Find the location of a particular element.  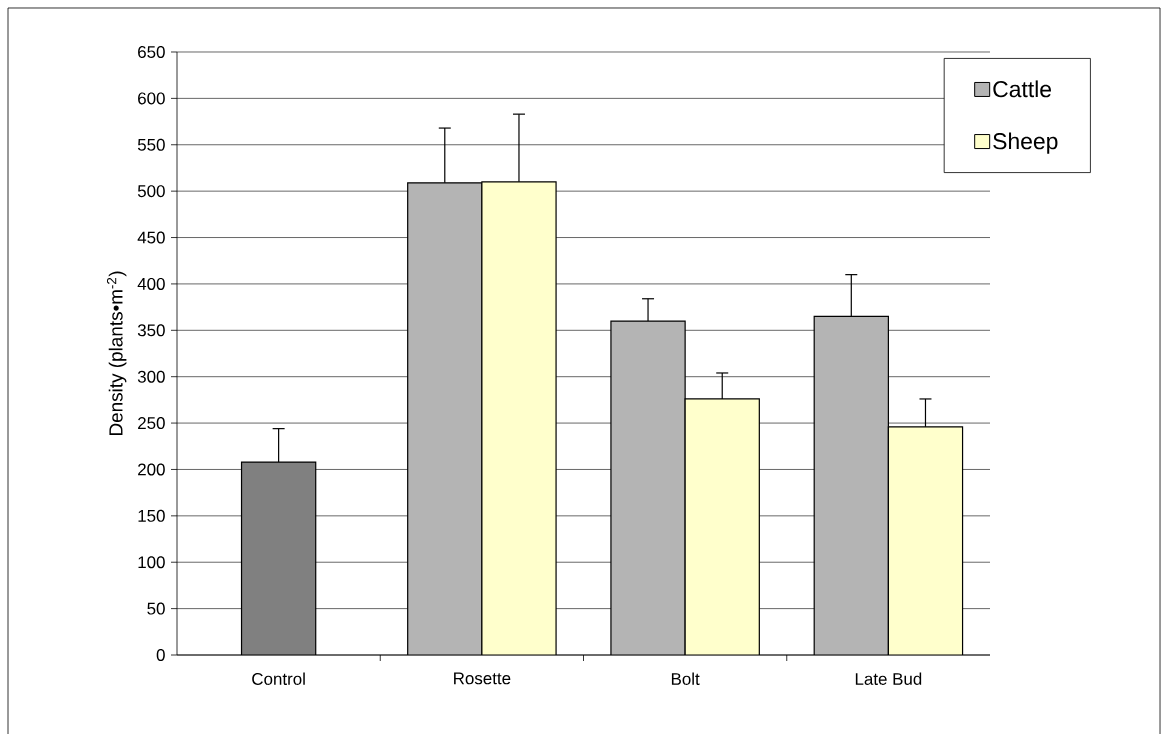

legend-label: Cattle is located at coordinates (1022, 89).